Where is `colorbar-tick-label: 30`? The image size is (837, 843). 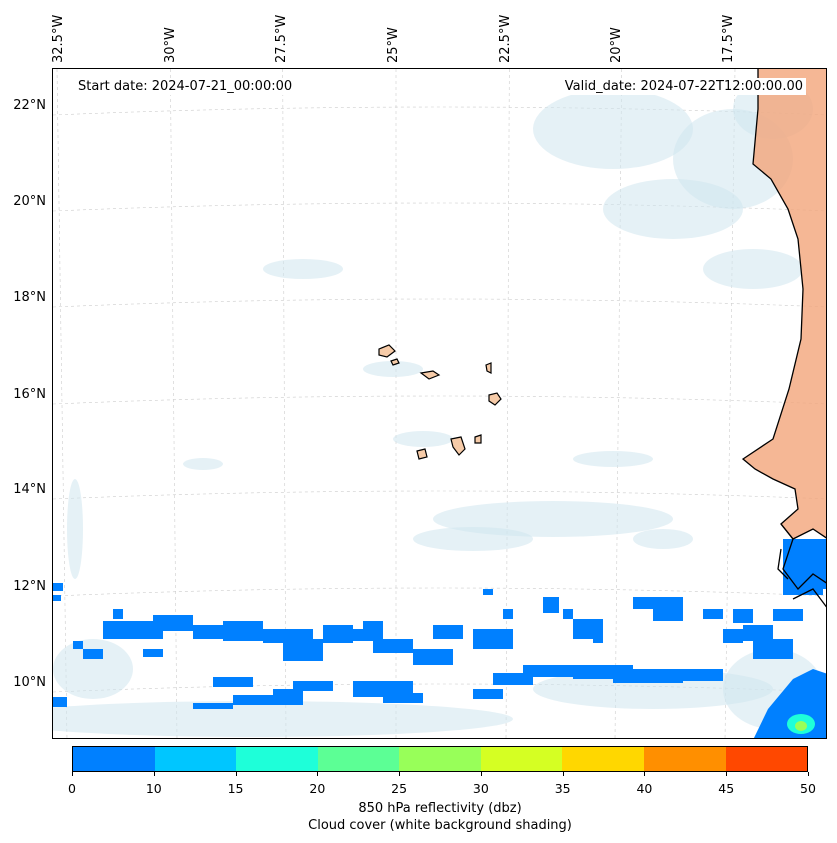
colorbar-tick-label: 30 is located at coordinates (480, 788).